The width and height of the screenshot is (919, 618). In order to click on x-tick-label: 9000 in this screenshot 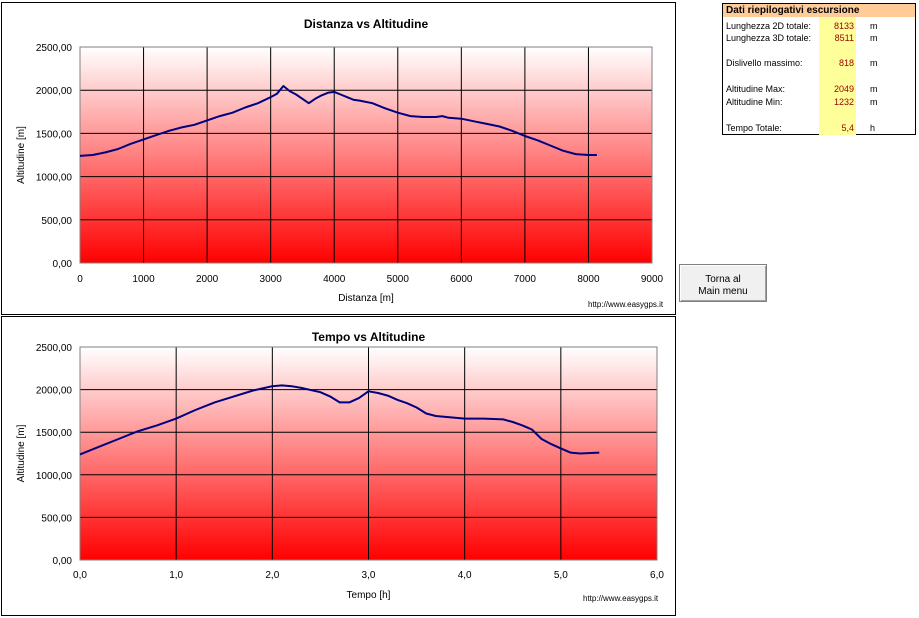, I will do `click(652, 279)`.